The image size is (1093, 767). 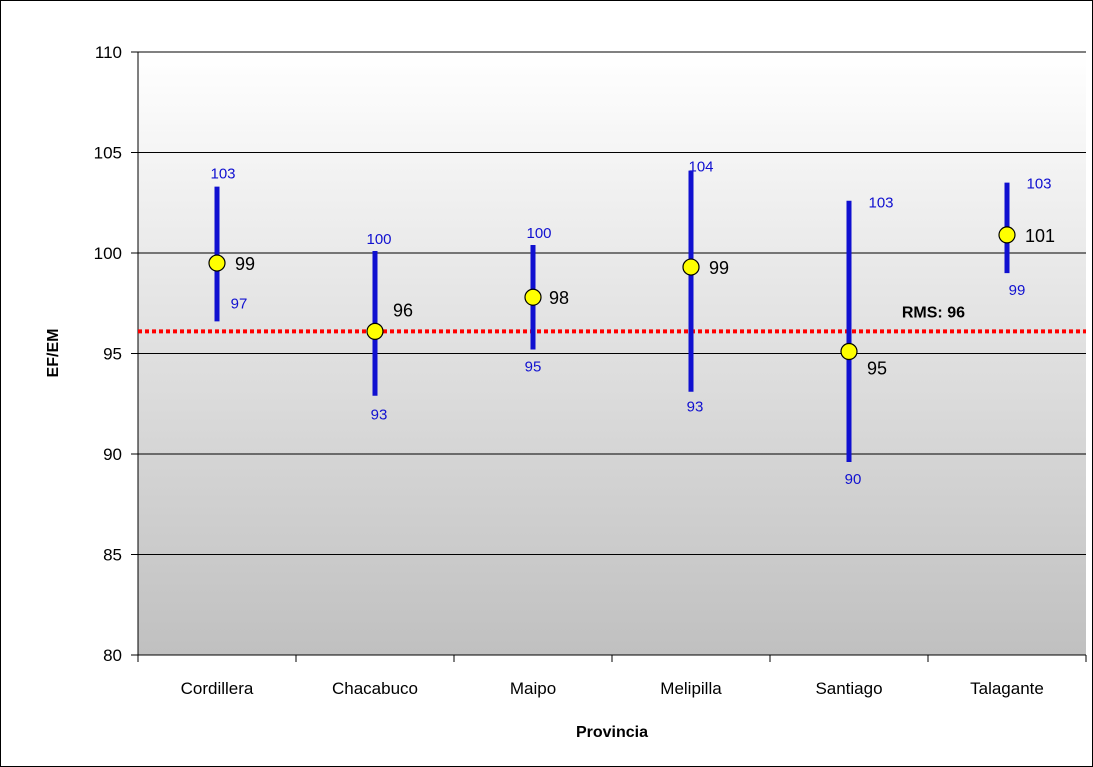 What do you see at coordinates (612, 293) in the screenshot?
I see `data-points` at bounding box center [612, 293].